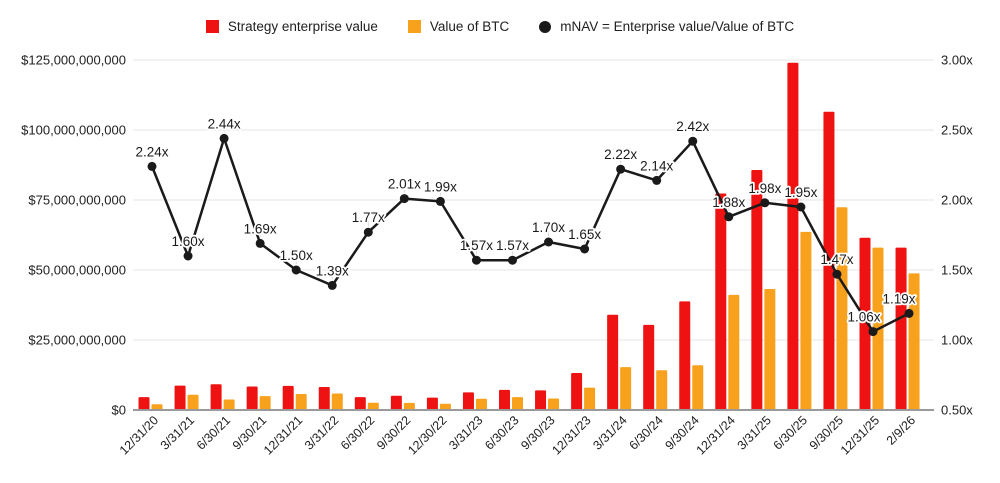  Describe the element at coordinates (302, 26) in the screenshot. I see `legend-label-enterprise-value: Strategy enterprise value` at that location.